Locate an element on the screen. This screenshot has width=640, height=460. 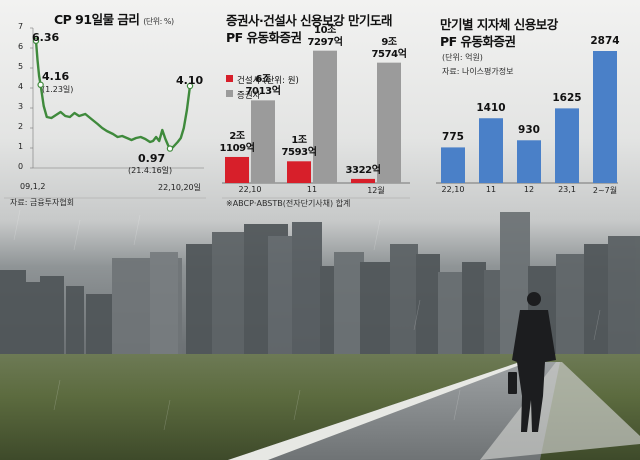
chart1-ytick-label: 0 is located at coordinates (21, 166).